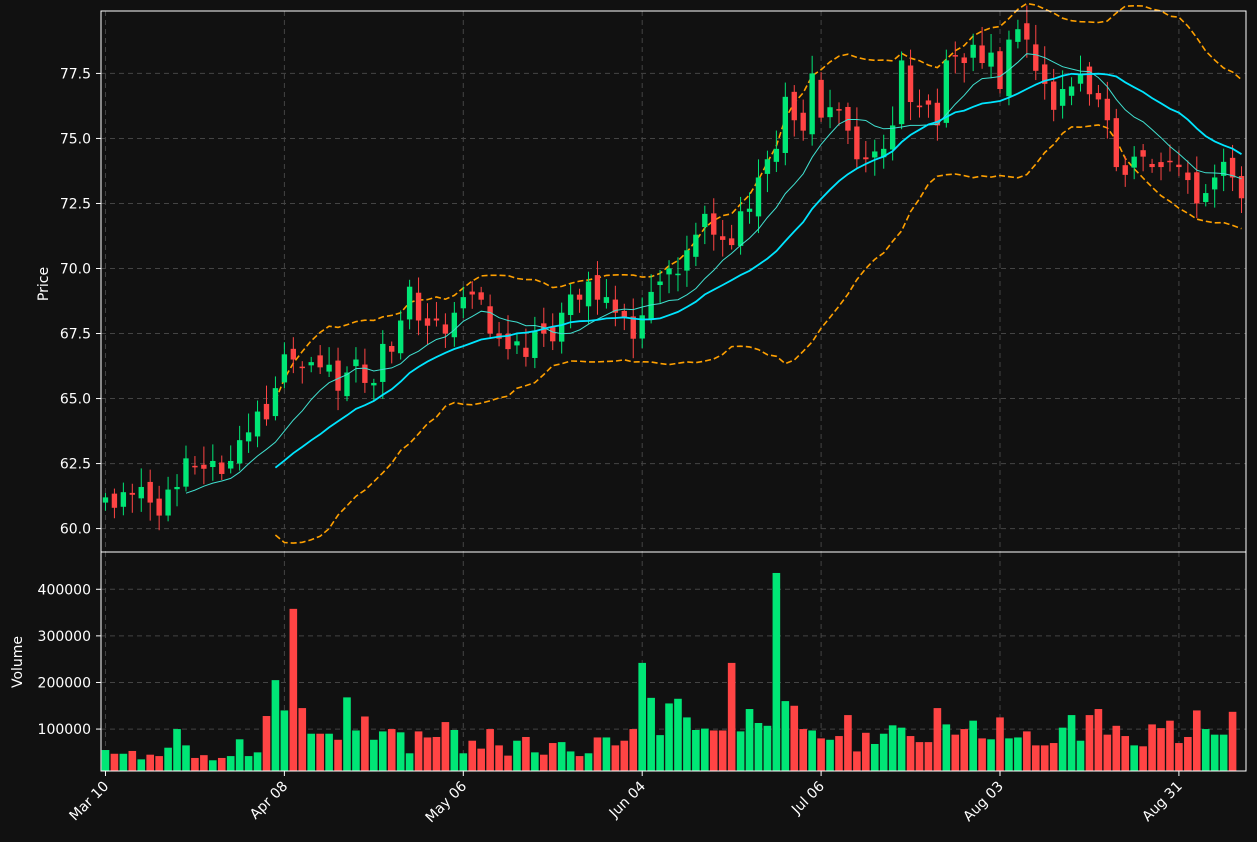 This screenshot has height=842, width=1257. What do you see at coordinates (64, 590) in the screenshot?
I see `volume-tick-label: 400000` at bounding box center [64, 590].